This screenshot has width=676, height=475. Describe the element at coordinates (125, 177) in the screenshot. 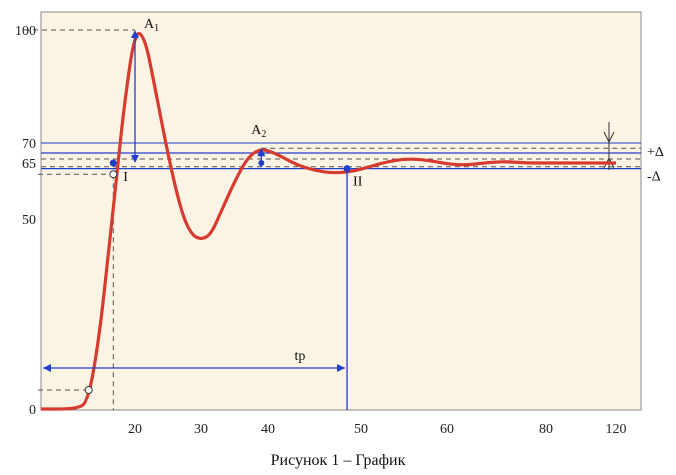

I see `point-I-label: I` at that location.